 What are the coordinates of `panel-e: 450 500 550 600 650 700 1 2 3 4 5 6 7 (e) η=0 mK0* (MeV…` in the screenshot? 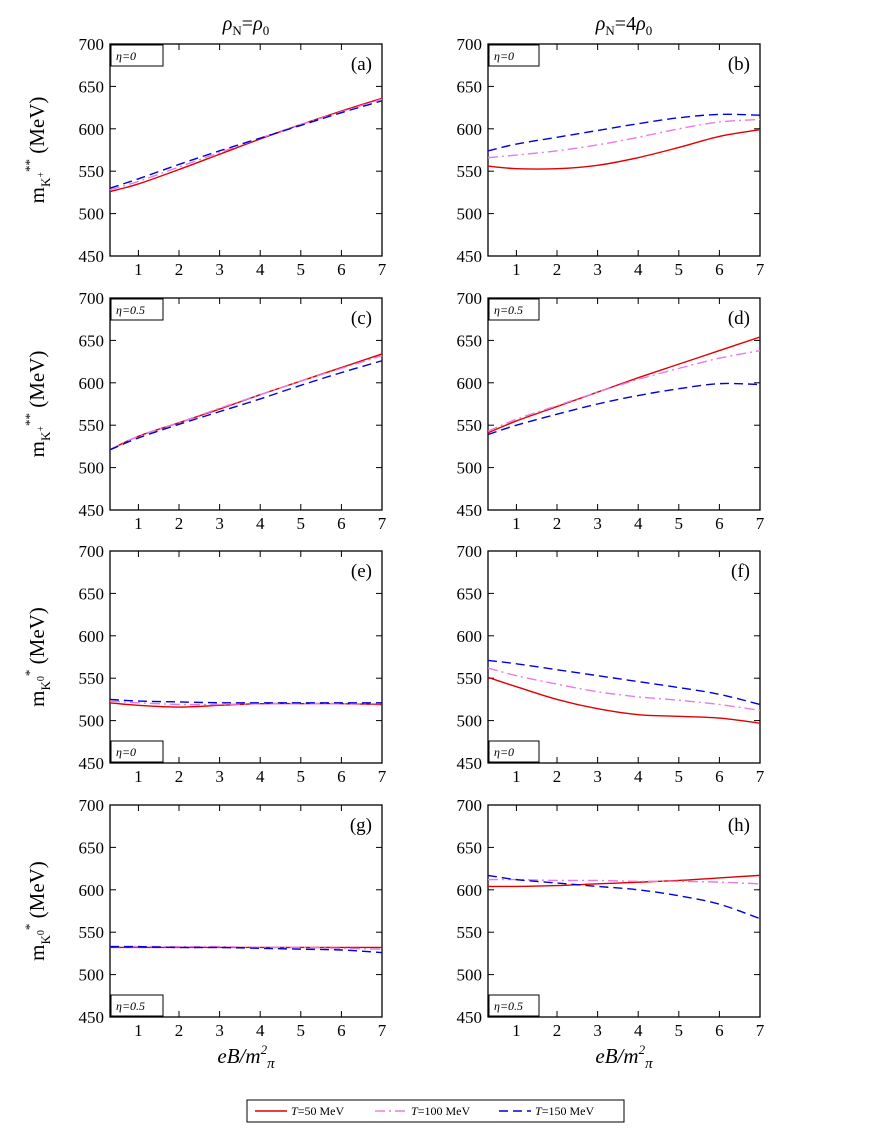 It's located at (204, 664).